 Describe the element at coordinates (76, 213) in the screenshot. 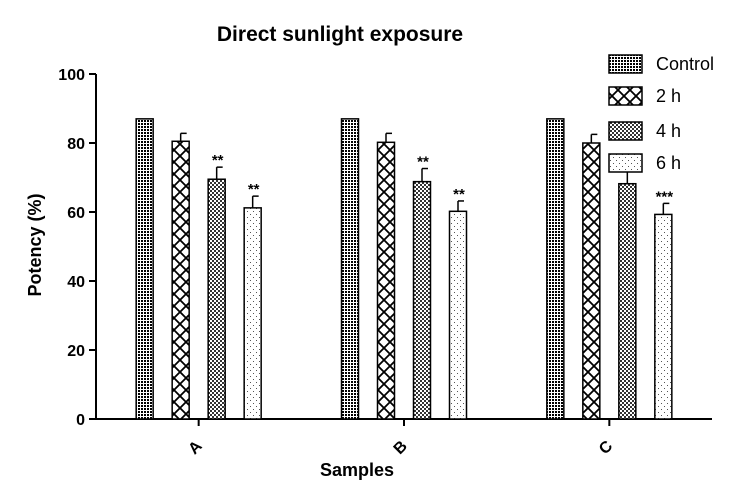

I see `y-tick-label: 60` at that location.